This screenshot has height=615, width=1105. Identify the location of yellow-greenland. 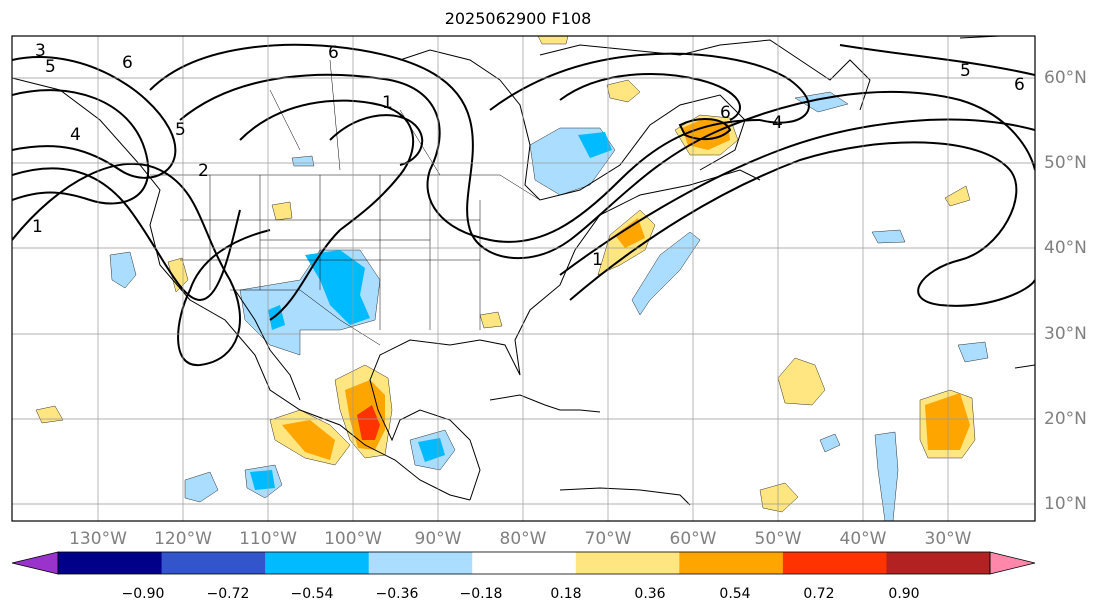
(623, 91).